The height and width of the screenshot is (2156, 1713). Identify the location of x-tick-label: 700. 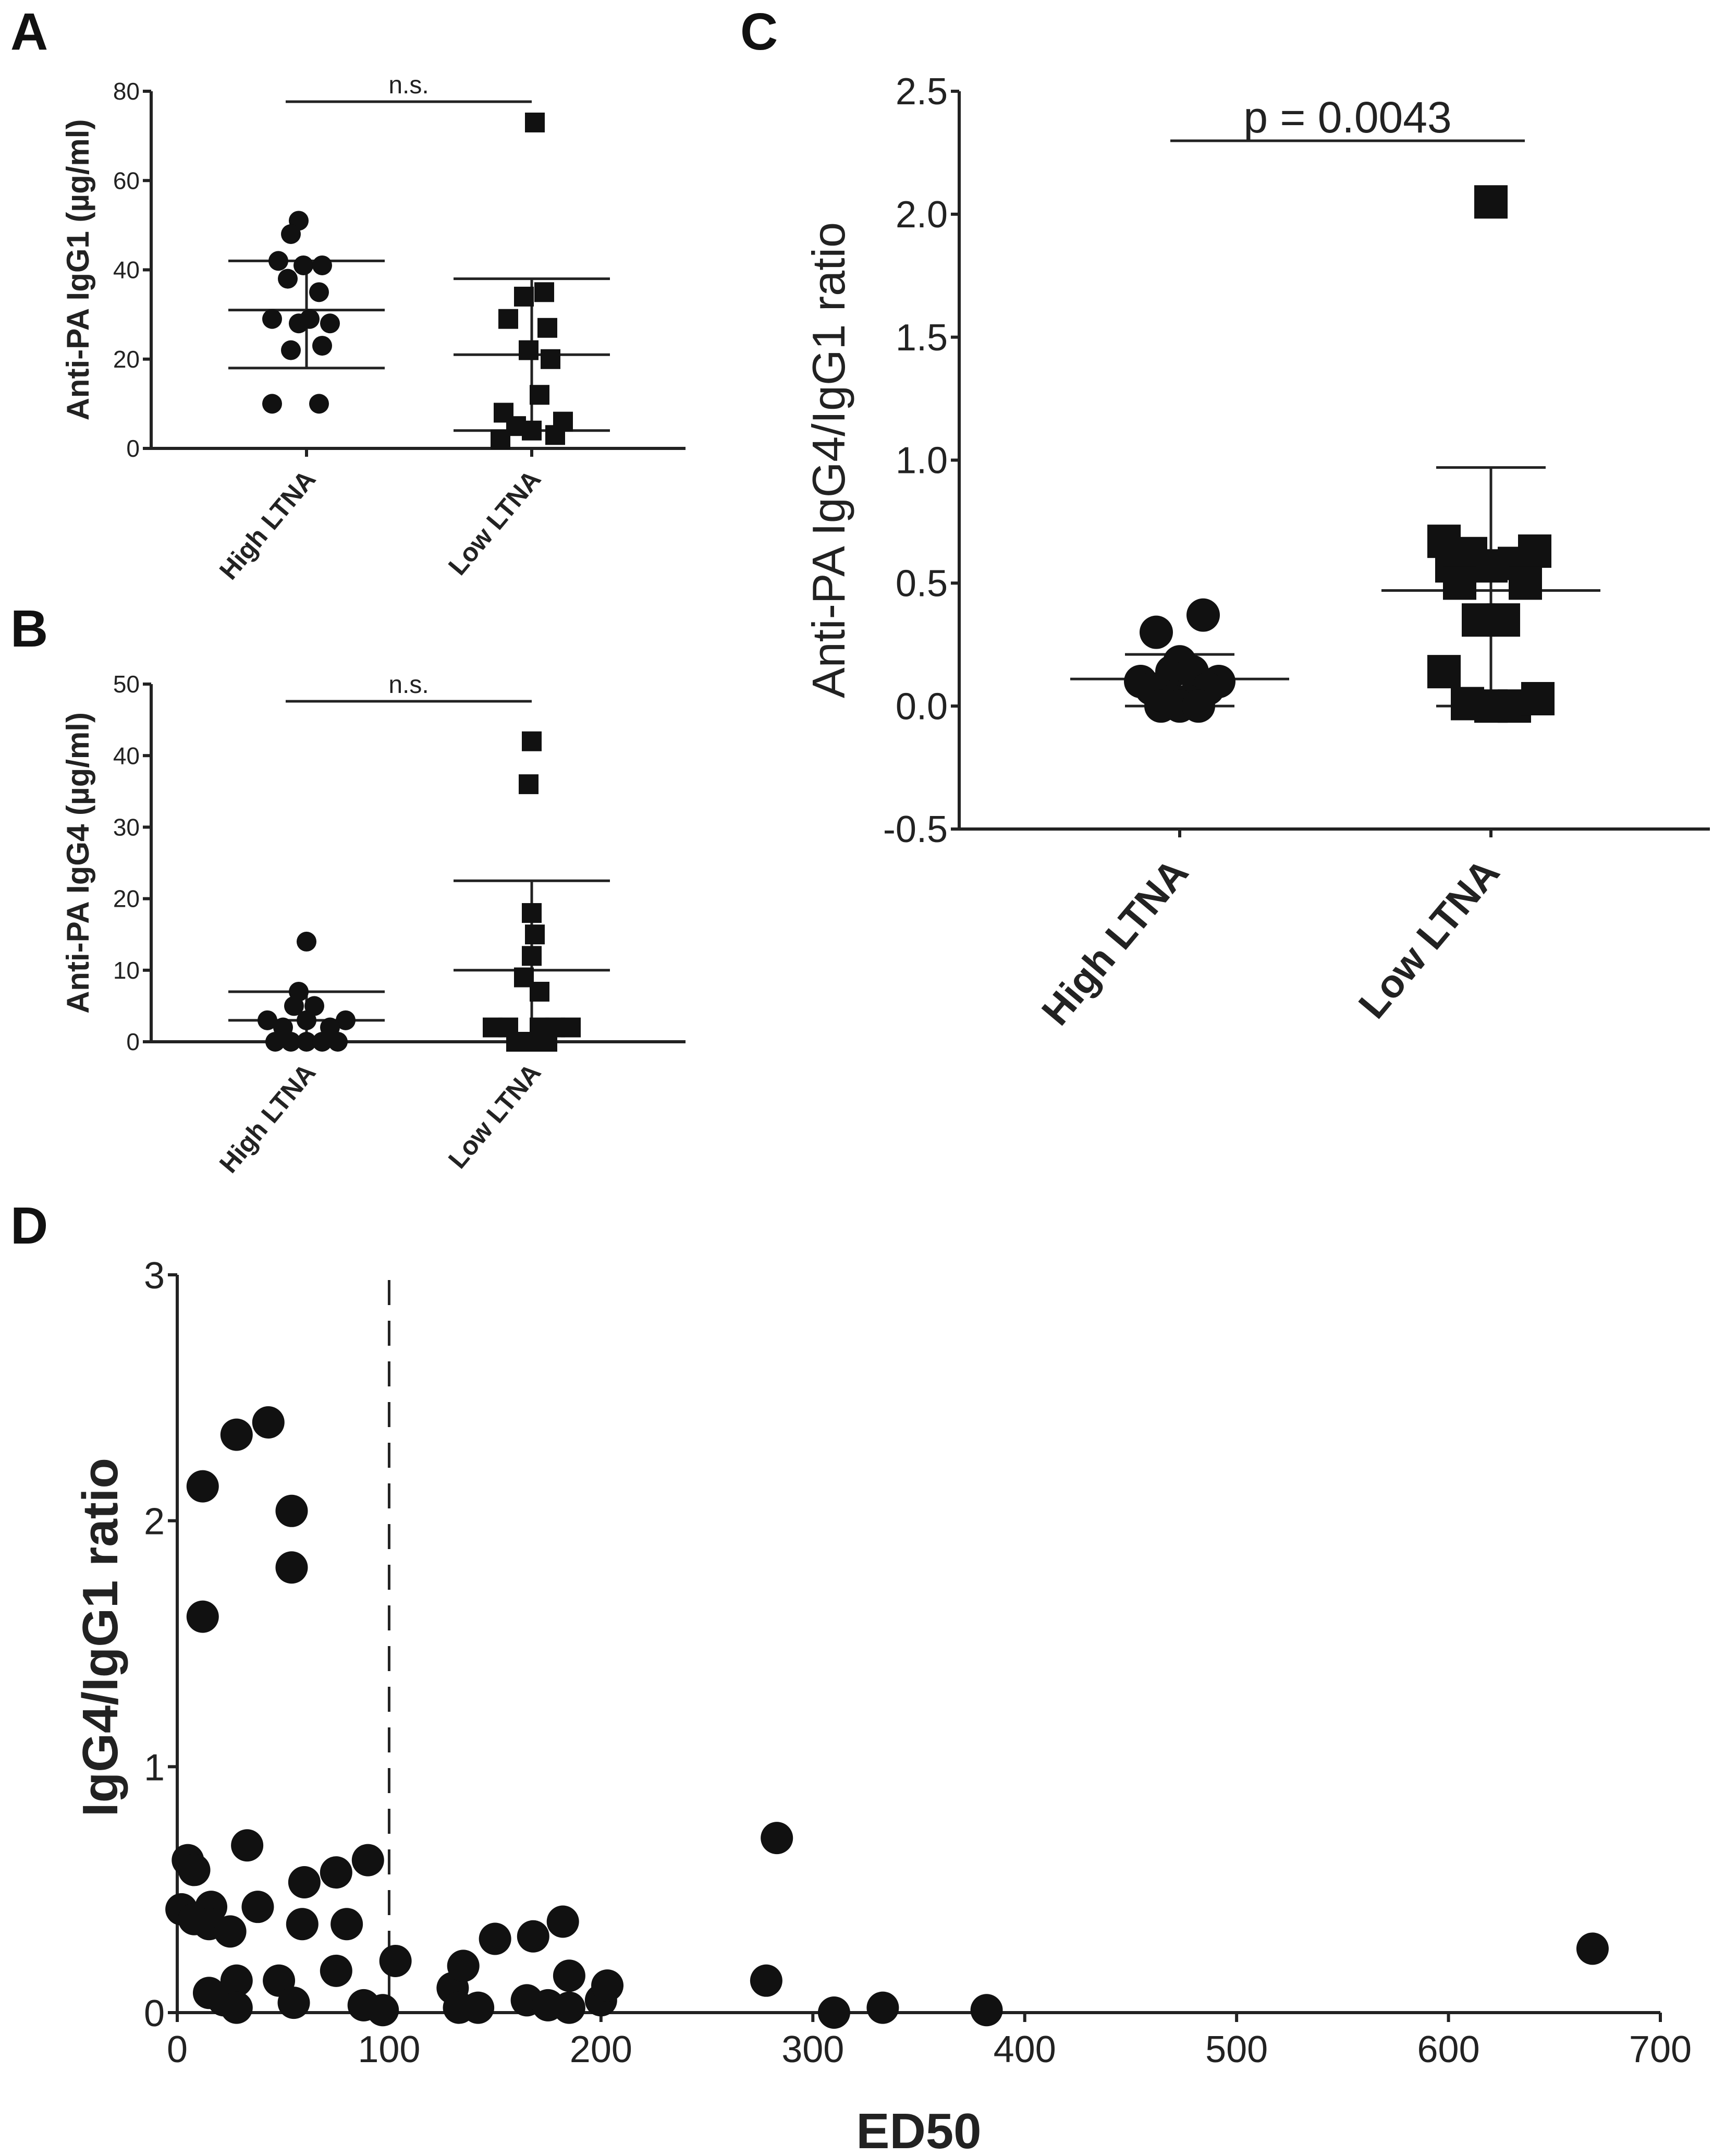
(1661, 2049).